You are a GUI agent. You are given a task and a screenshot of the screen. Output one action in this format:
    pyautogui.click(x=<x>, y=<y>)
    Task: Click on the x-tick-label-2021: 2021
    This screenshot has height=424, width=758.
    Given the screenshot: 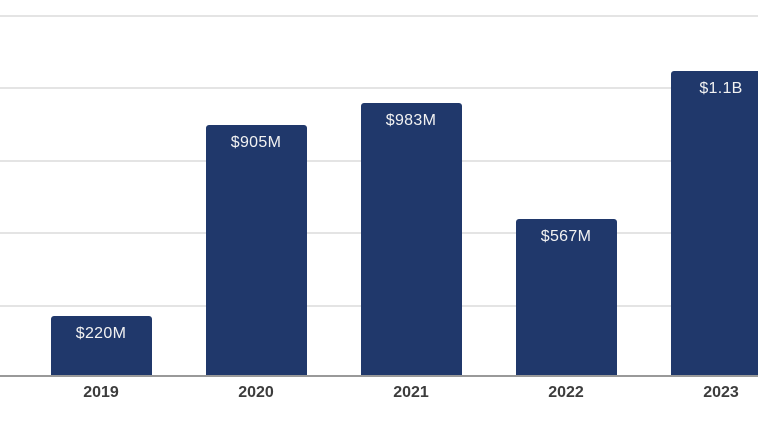 What is the action you would take?
    pyautogui.click(x=411, y=392)
    